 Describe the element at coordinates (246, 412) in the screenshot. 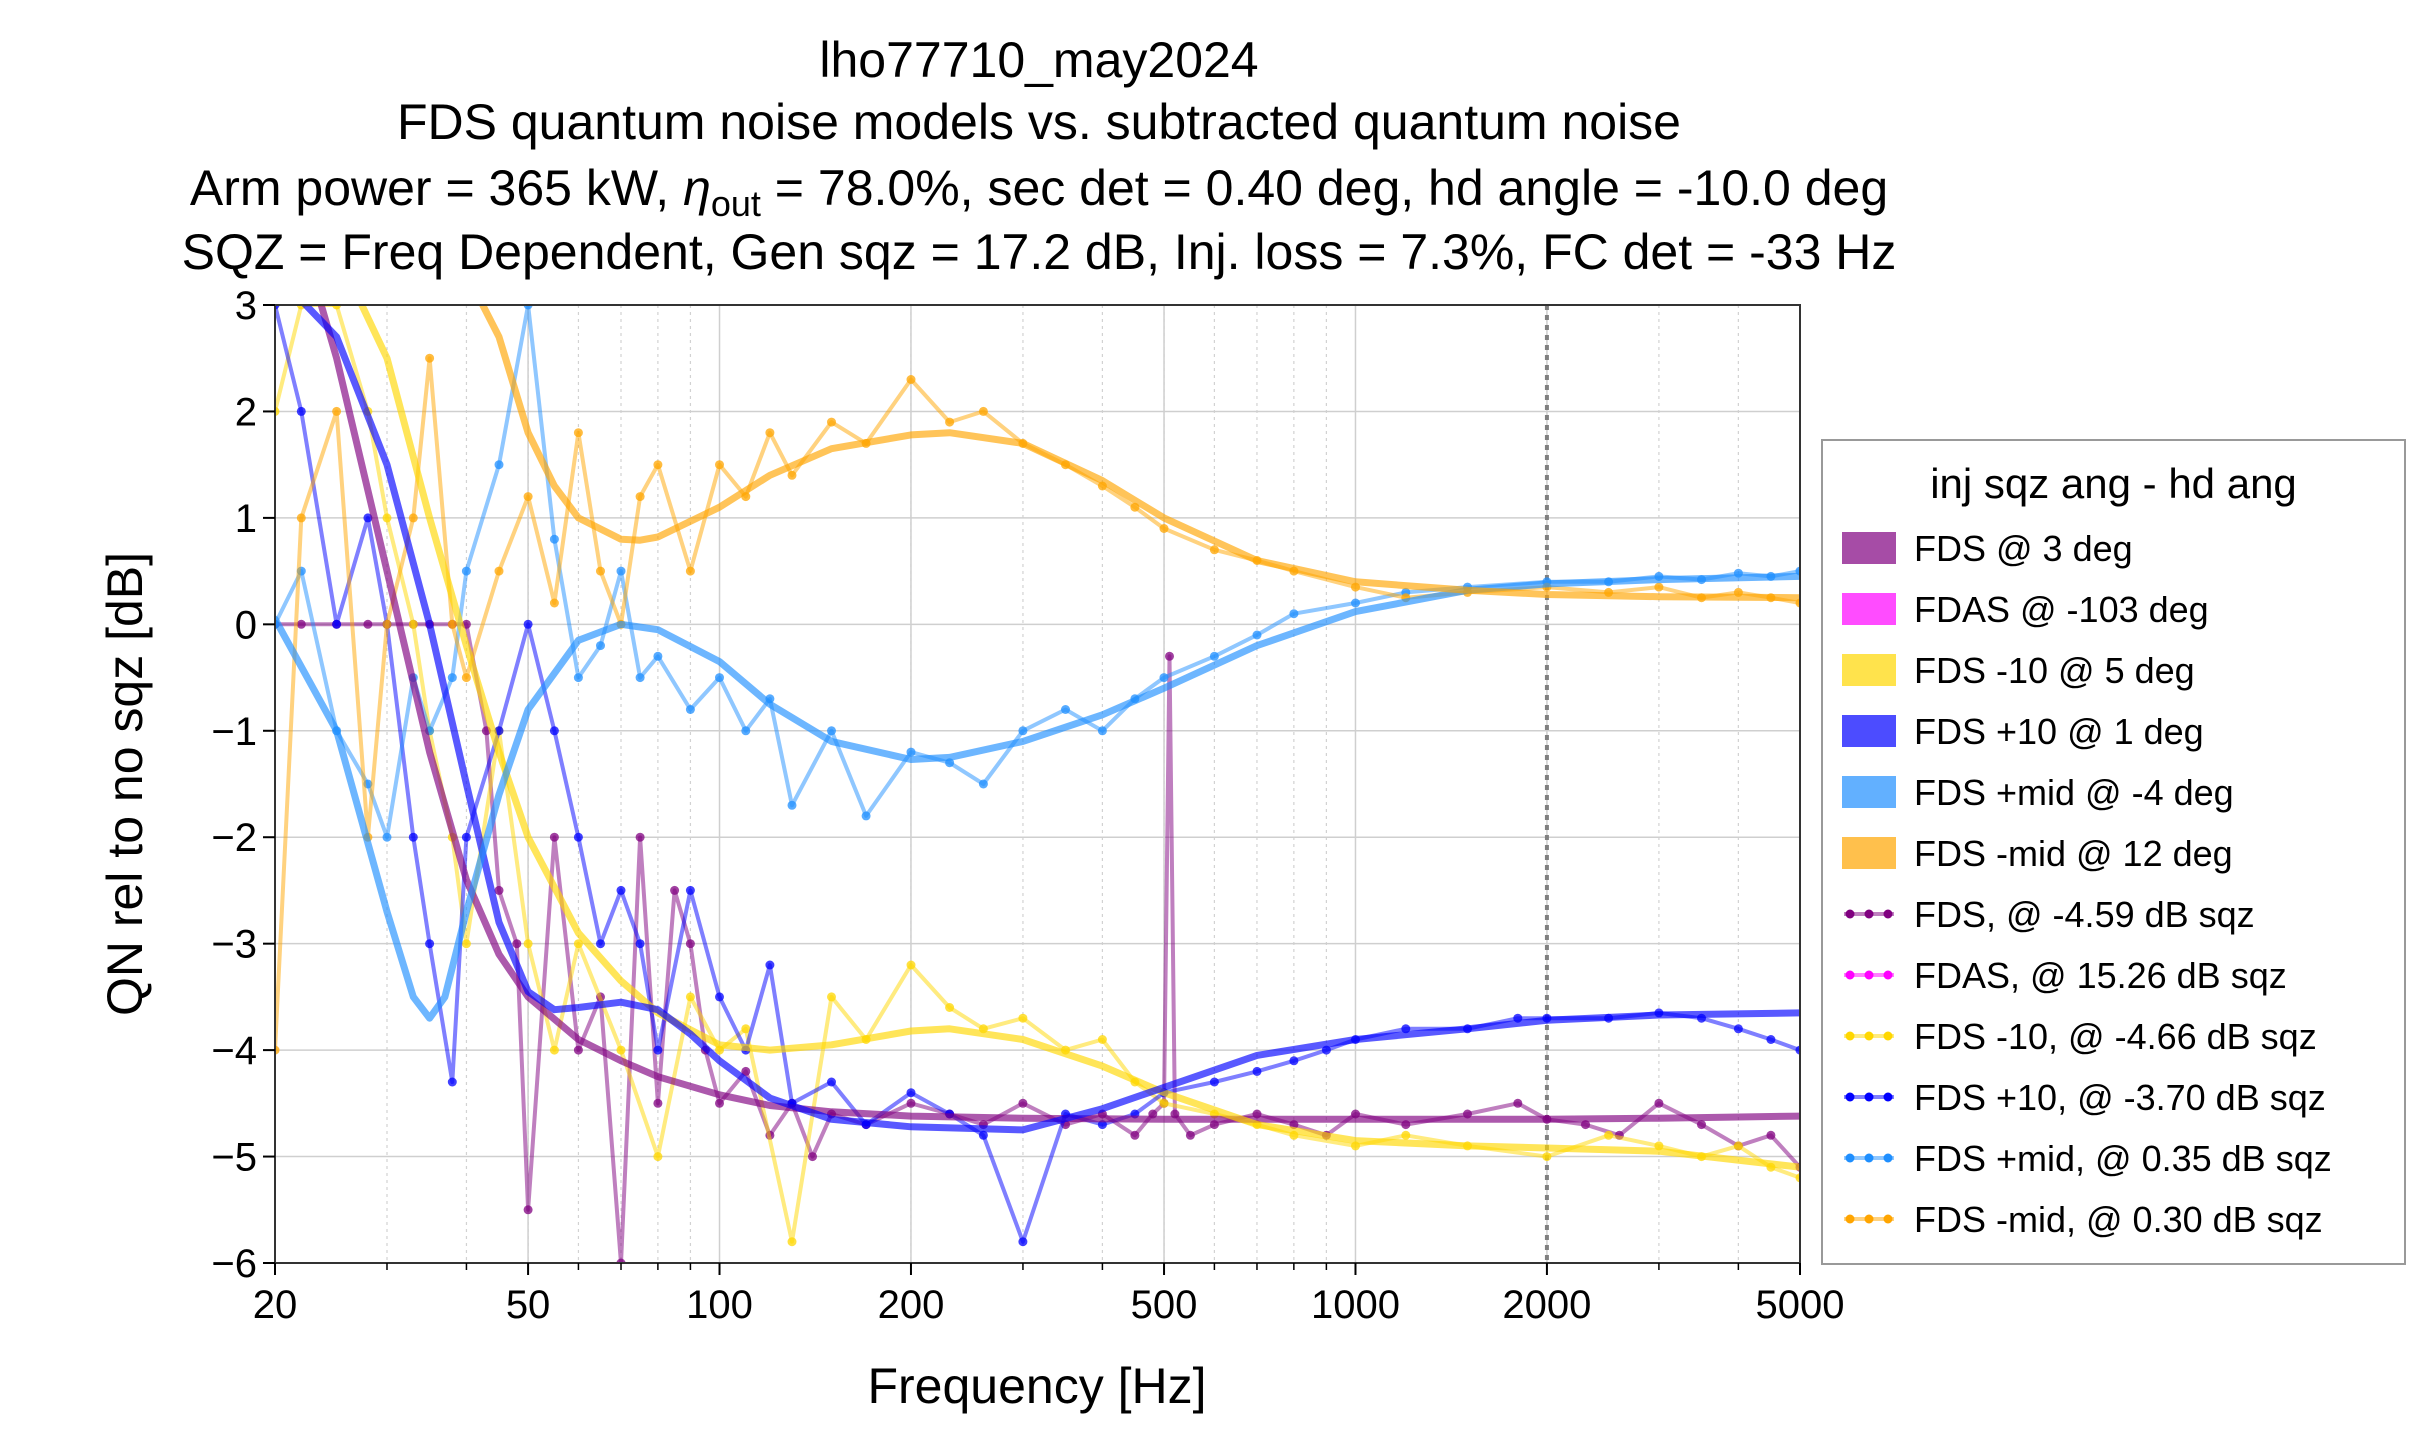

I see `y-tick-label: 2` at that location.